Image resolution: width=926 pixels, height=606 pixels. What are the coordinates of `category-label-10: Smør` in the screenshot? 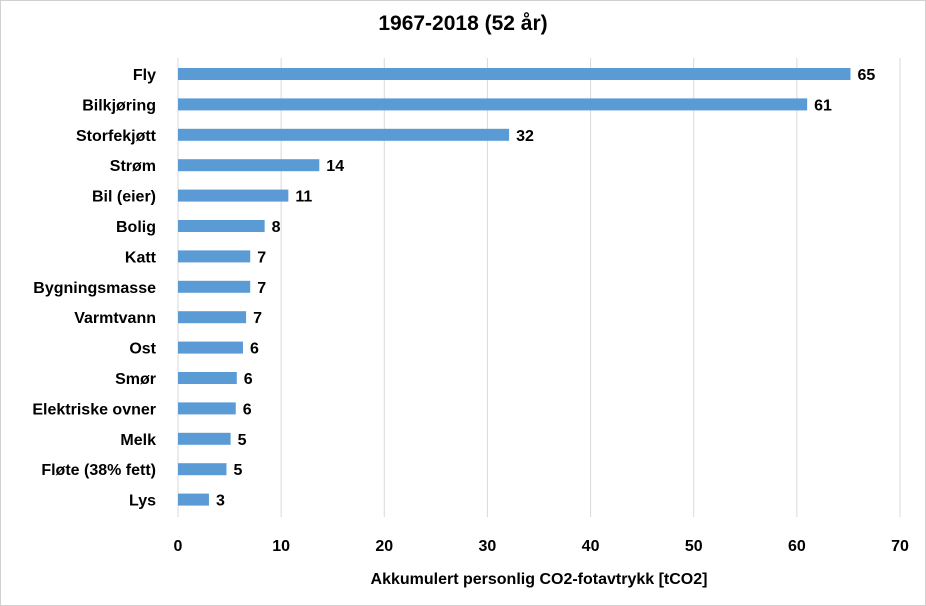 It's located at (135, 379).